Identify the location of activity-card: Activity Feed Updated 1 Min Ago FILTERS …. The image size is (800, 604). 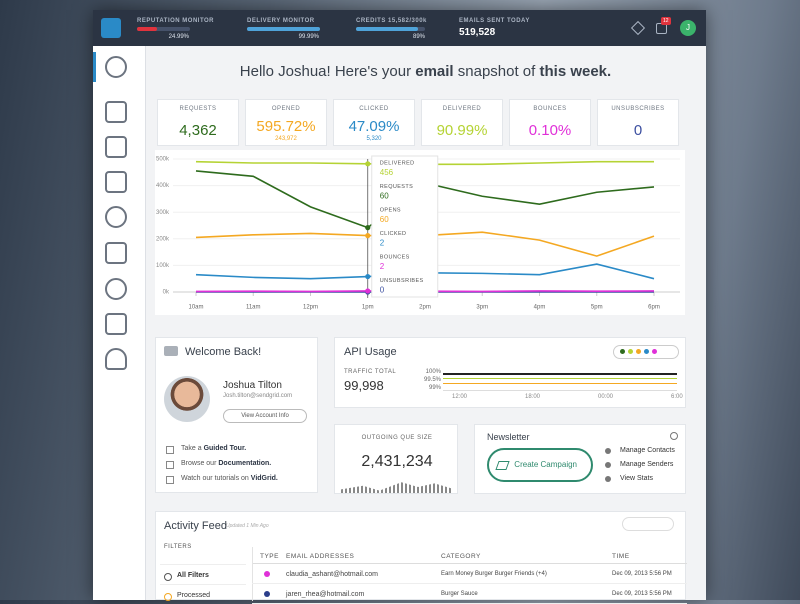
(421, 557).